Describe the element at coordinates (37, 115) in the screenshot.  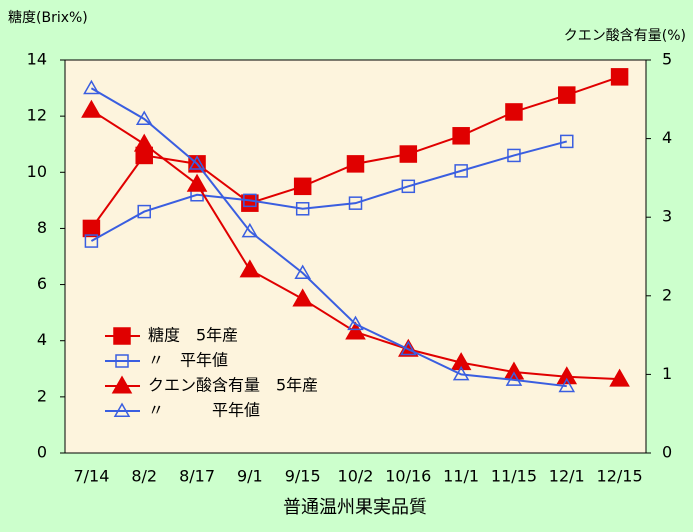
I see `y-tick-label: 12` at that location.